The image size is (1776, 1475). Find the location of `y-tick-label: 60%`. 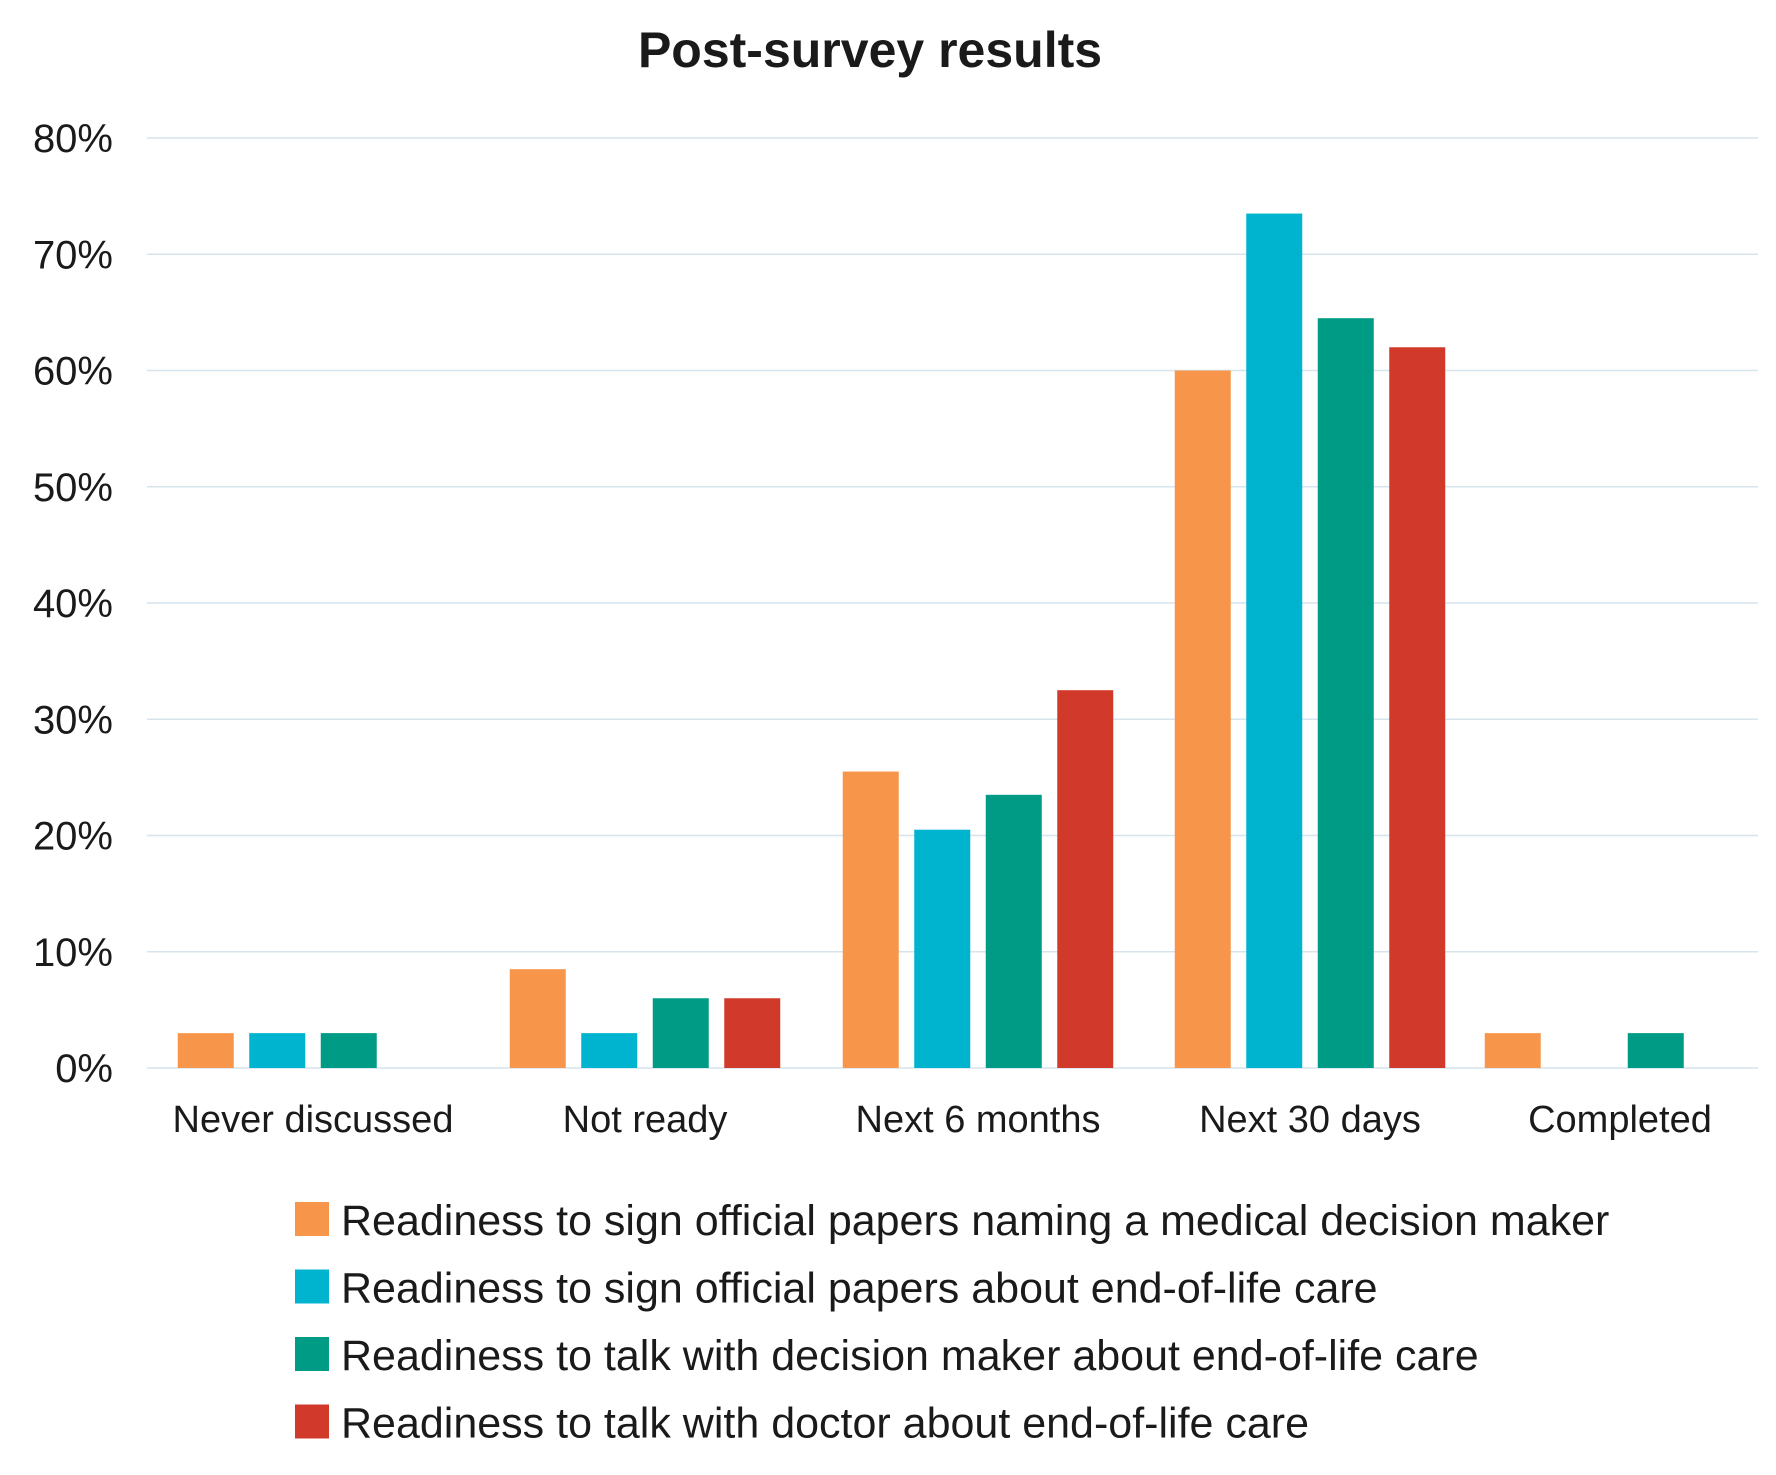

y-tick-label: 60% is located at coordinates (73, 372).